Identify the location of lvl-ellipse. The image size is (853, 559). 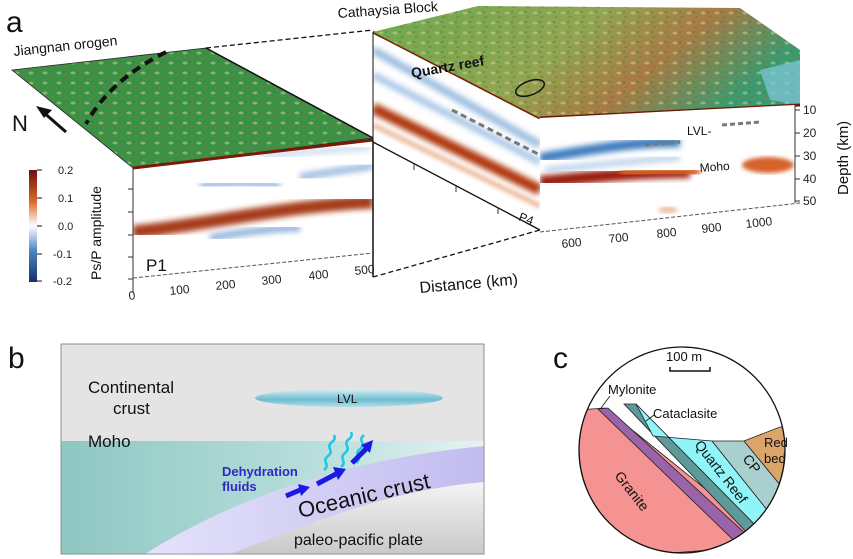
(349, 398).